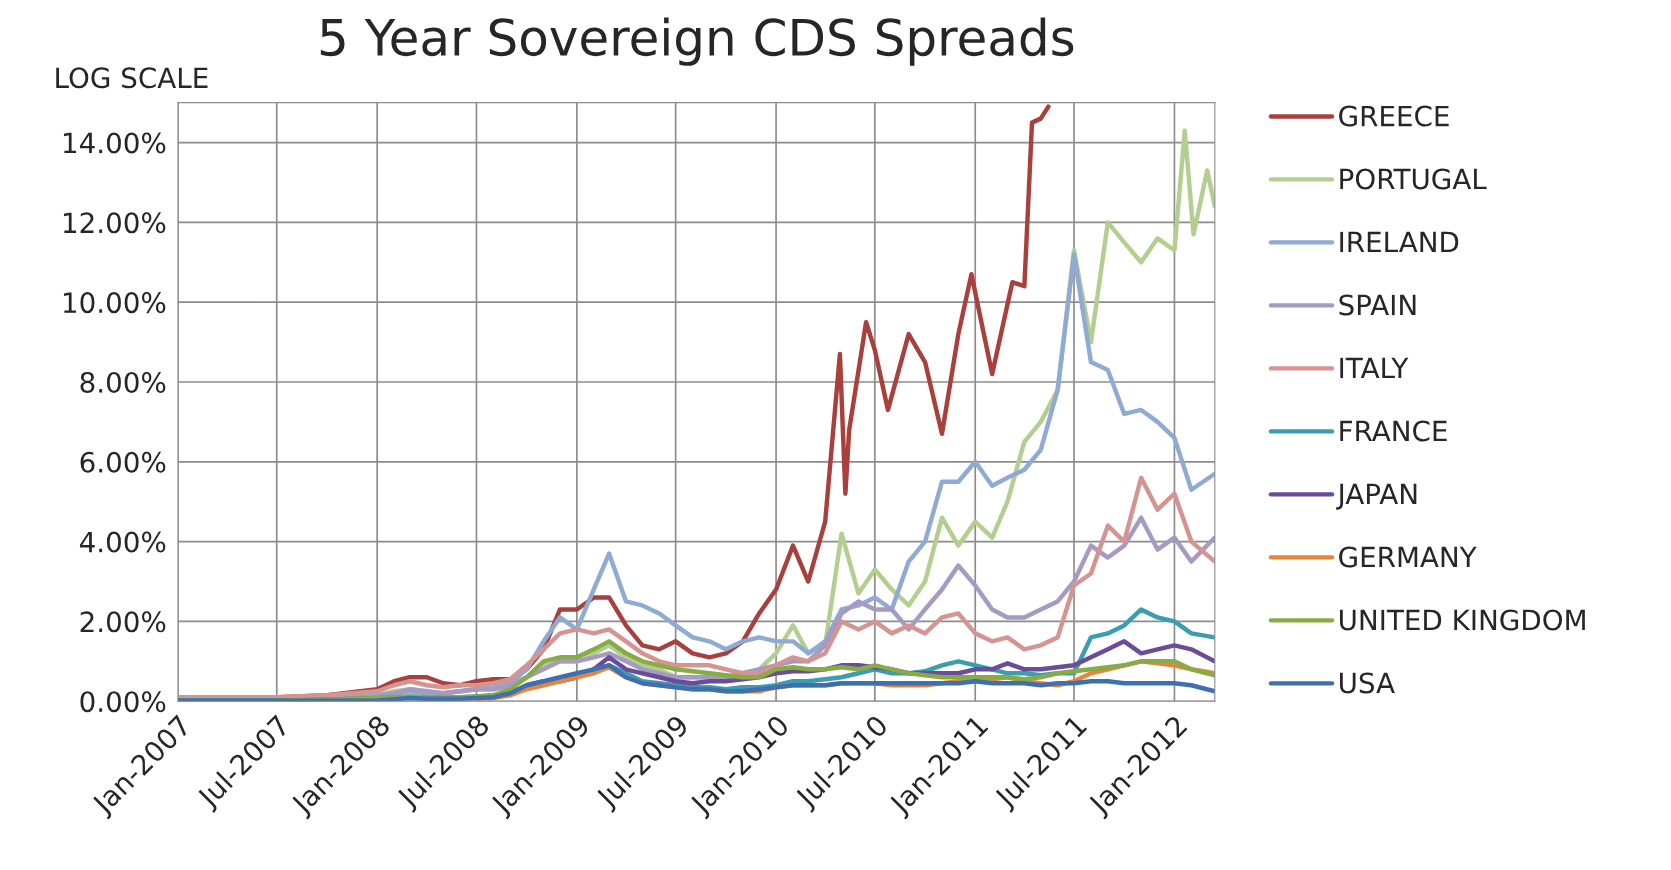 The image size is (1671, 870). I want to click on legend-label: GERMANY, so click(1408, 557).